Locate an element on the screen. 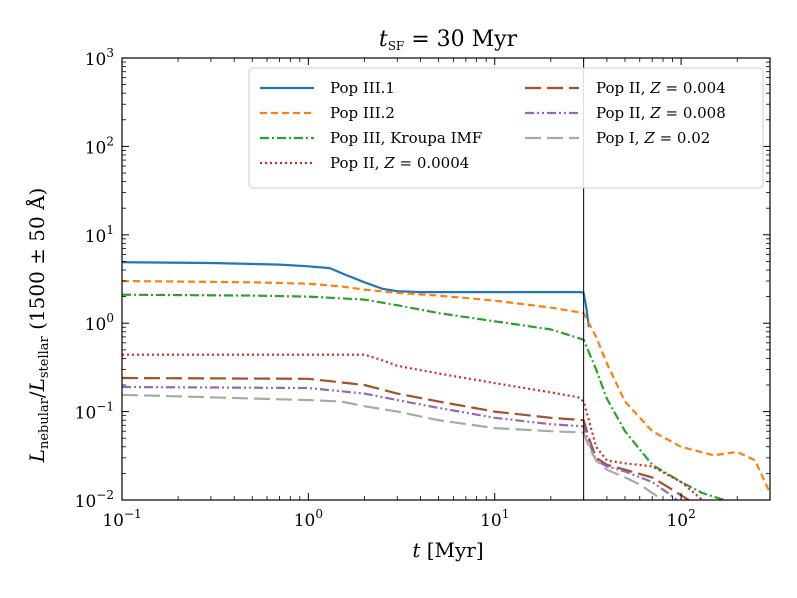  y-axis-label: Lnebular/Lstellar (1500 ± 50 Å) is located at coordinates (38, 326).